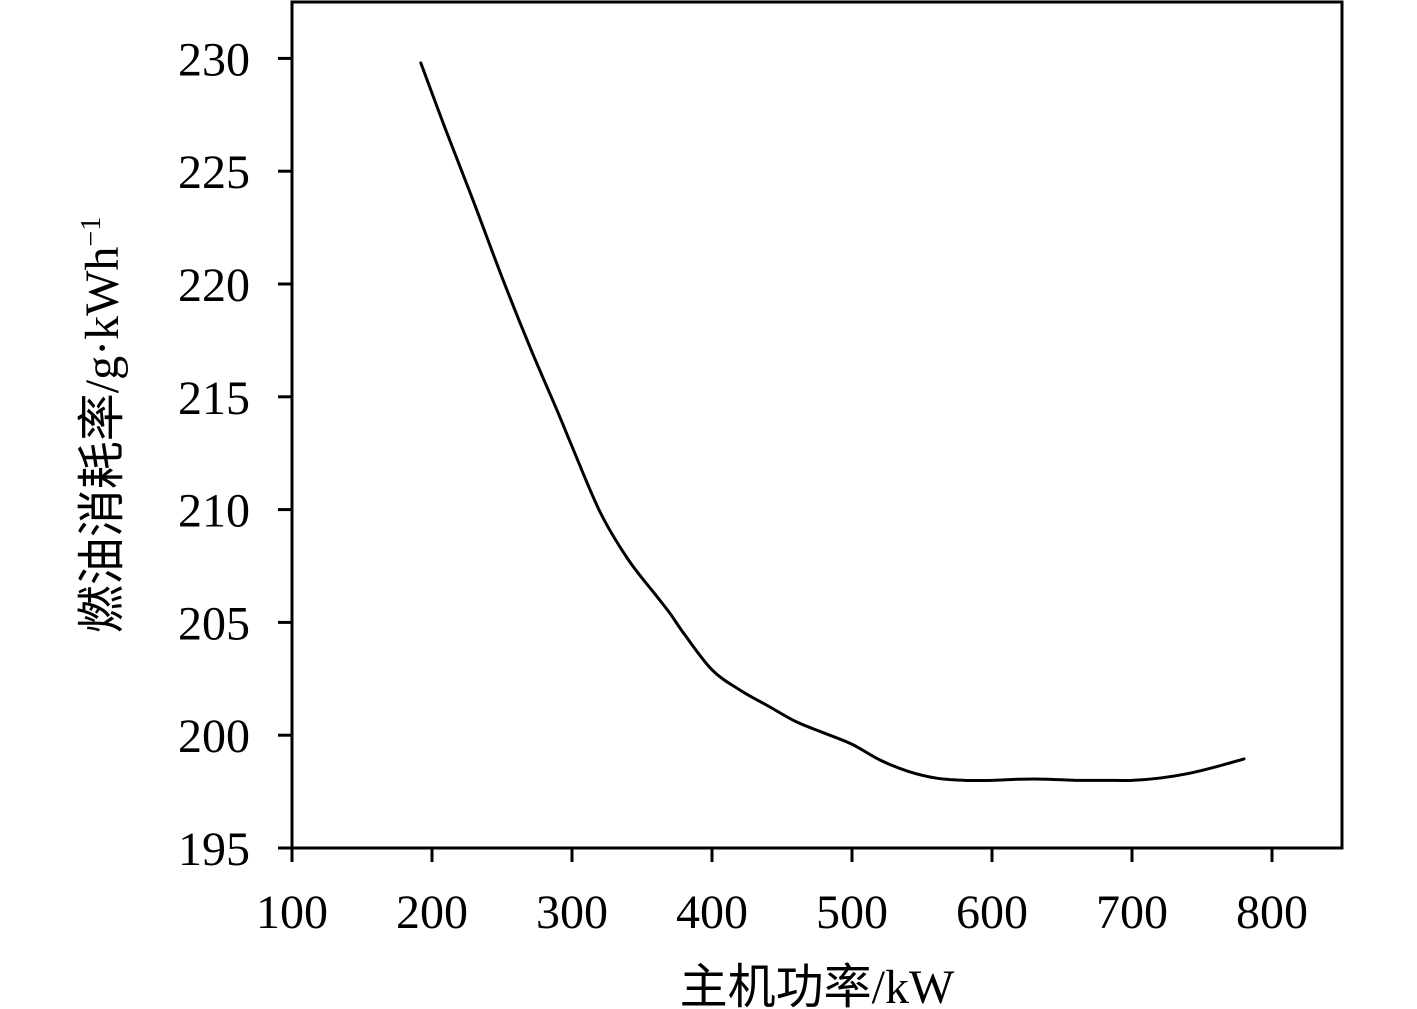  I want to click on x-tick-label: 500, so click(852, 912).